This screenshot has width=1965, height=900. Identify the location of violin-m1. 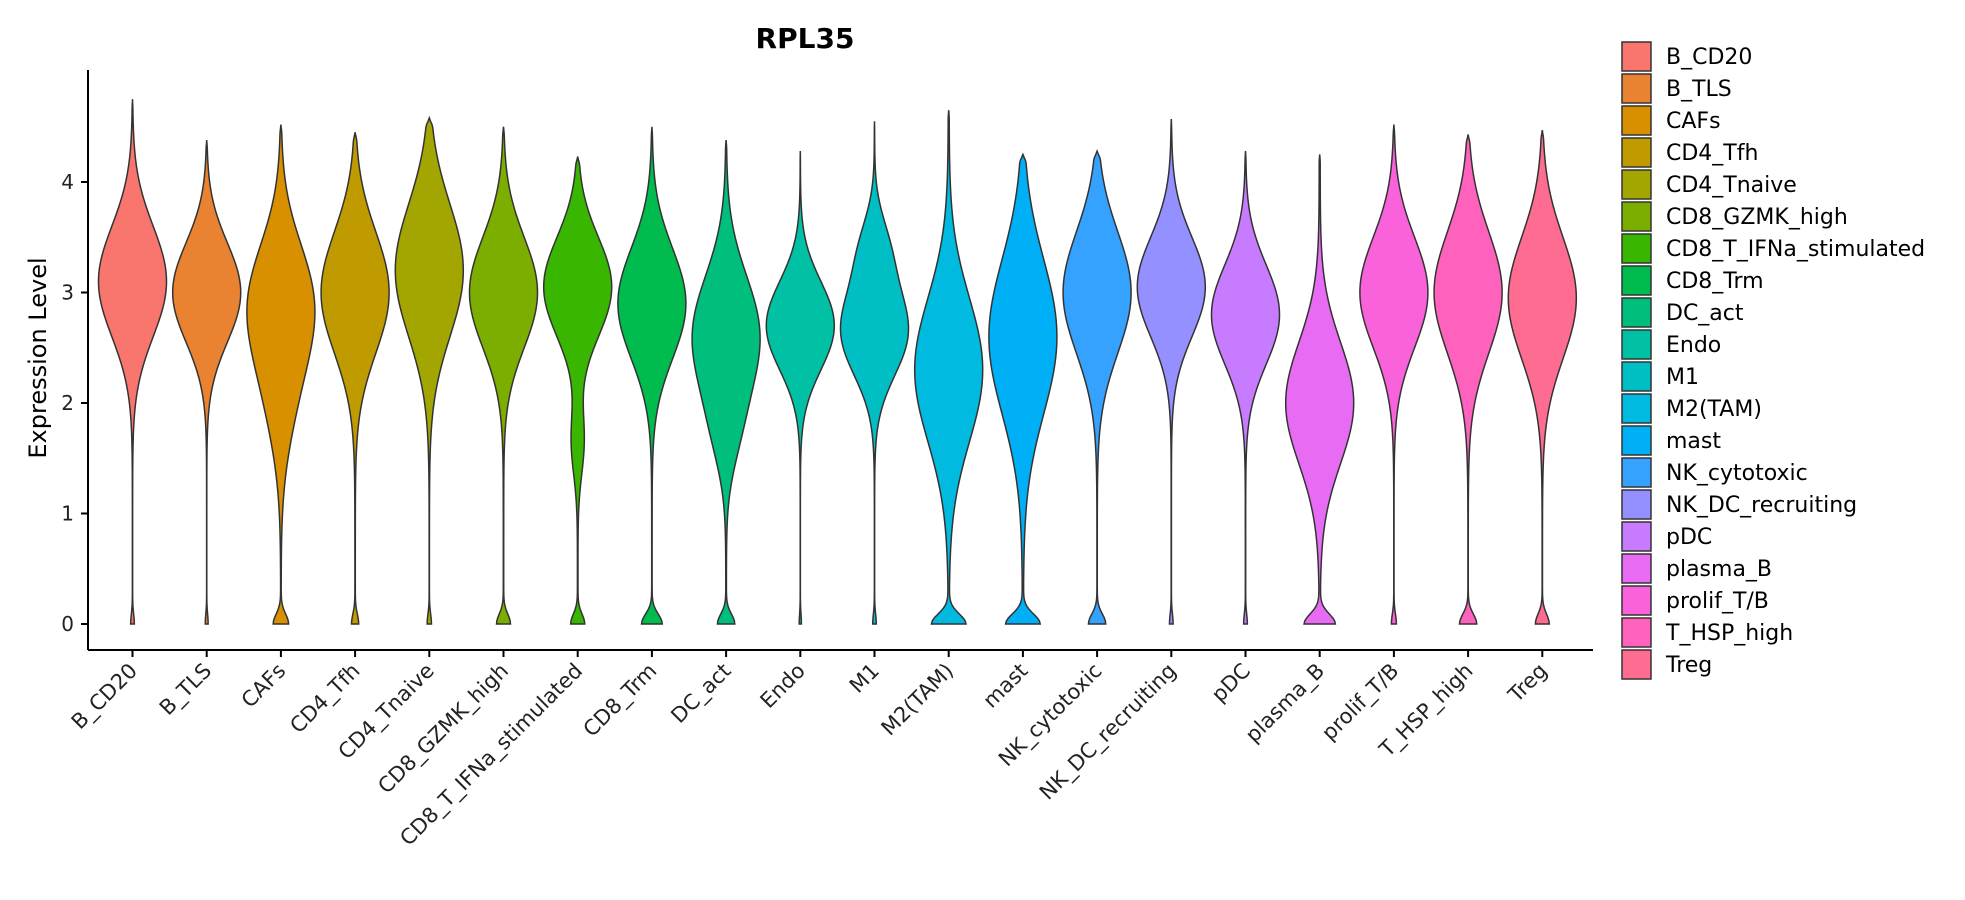
(874, 373).